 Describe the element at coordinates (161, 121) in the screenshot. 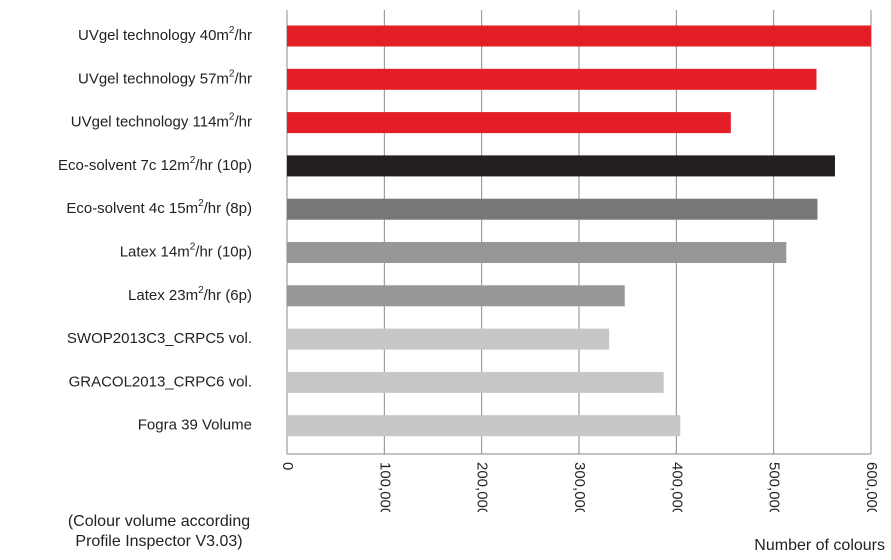

I see `category-label-2: UVgel technology 114m2/hr` at that location.